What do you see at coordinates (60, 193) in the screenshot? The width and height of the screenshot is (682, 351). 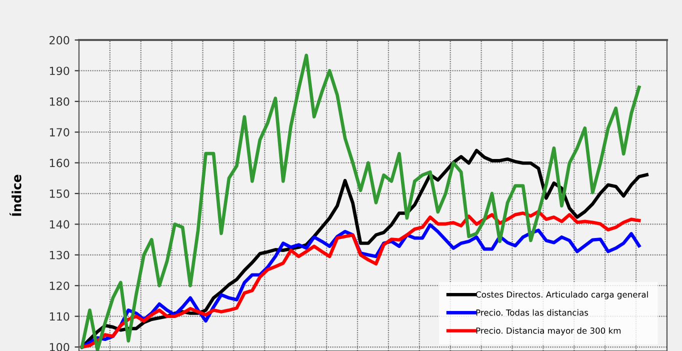 I see `y-tick-label: 150` at bounding box center [60, 193].